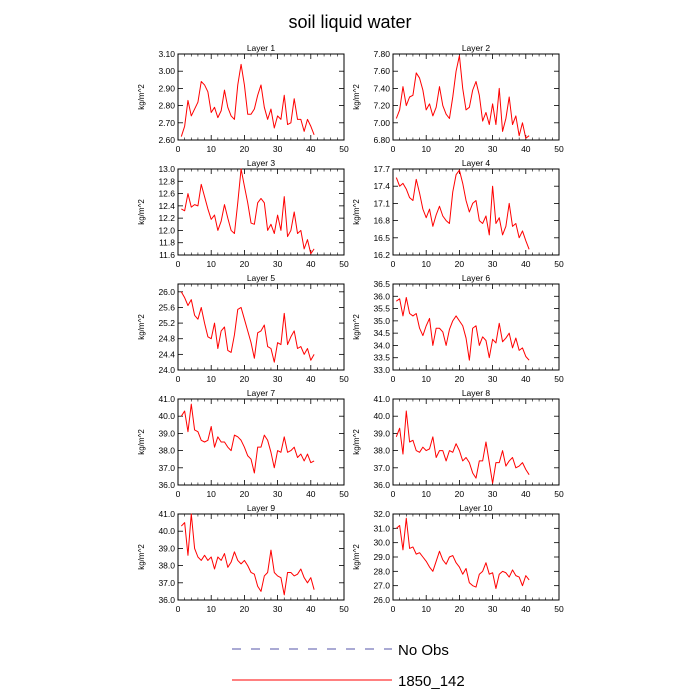 The image size is (700, 700). Describe the element at coordinates (278, 494) in the screenshot. I see `x-tick-label-layer-7: 30` at that location.